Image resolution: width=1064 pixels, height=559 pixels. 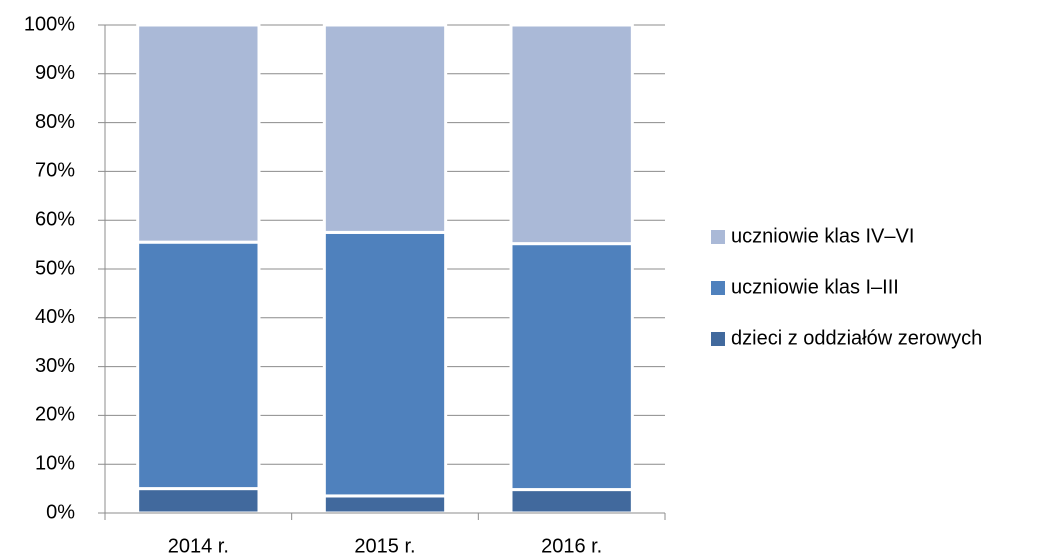 I want to click on y-tick-label: 100%, so click(x=49, y=24).